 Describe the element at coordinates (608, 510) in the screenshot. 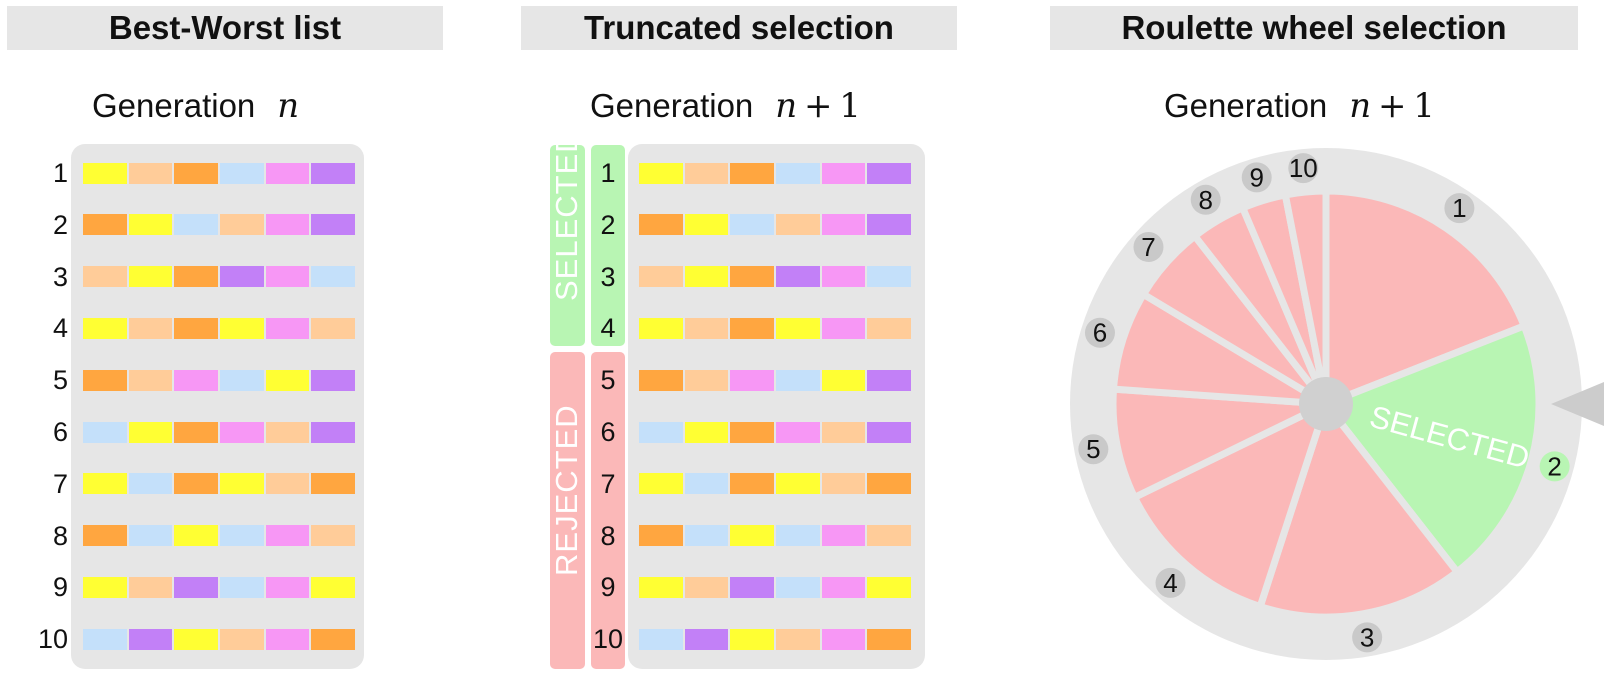

I see `rejected-number-band` at that location.